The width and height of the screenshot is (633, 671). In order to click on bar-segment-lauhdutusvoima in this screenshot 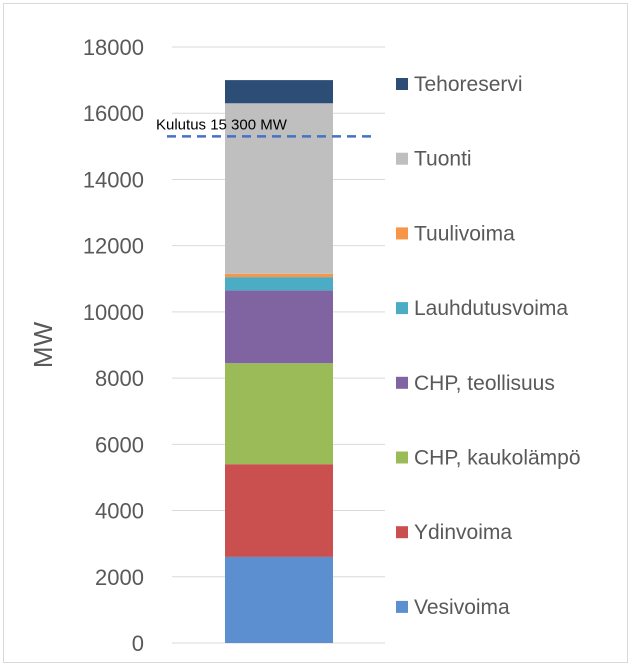, I will do `click(279, 284)`.